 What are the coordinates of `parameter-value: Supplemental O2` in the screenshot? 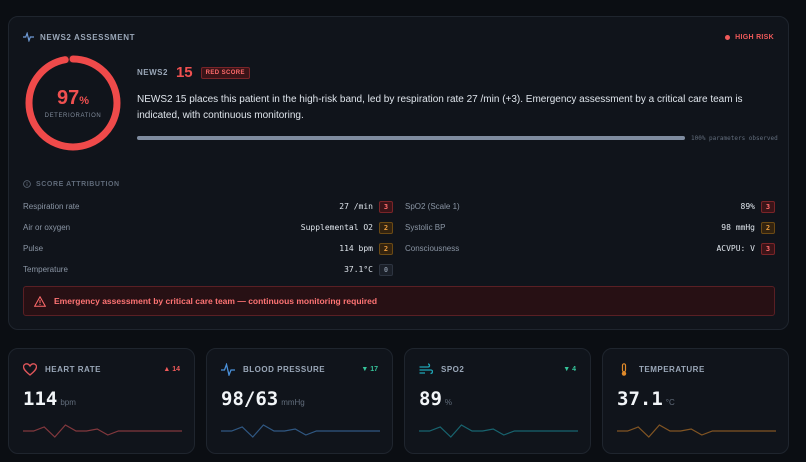 It's located at (336, 227).